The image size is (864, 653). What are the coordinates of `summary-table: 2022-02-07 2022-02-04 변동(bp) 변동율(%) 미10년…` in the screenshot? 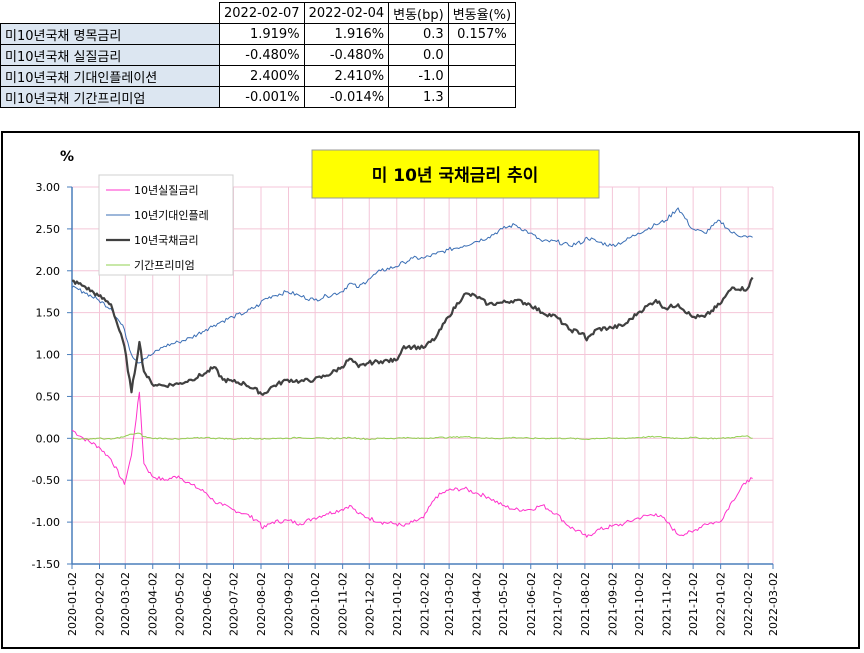 It's located at (258, 55).